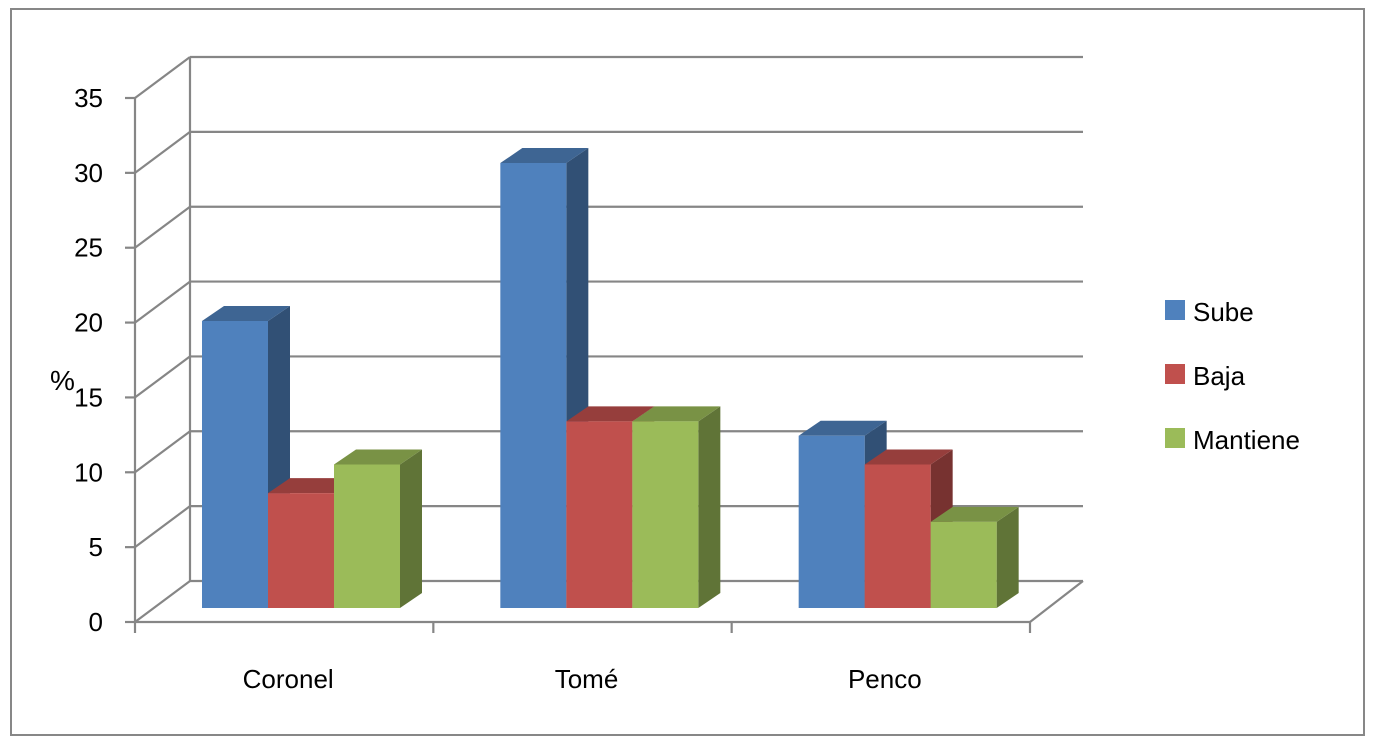 The width and height of the screenshot is (1373, 740). I want to click on legend-label-sube: Sube, so click(1223, 312).